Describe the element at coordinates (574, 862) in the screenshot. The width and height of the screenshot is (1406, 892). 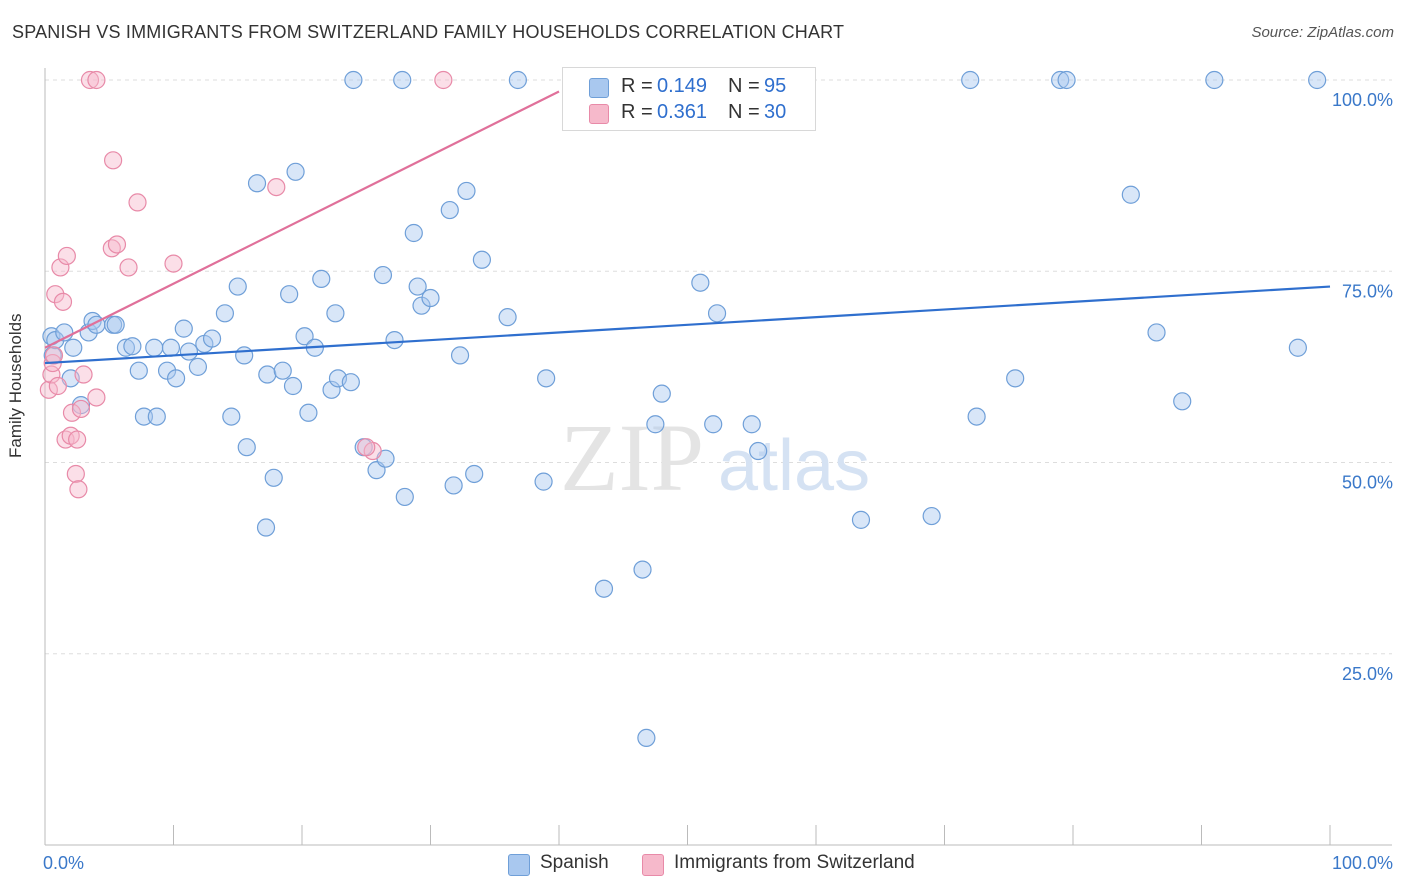
I see `legend-label: Spanish` at that location.